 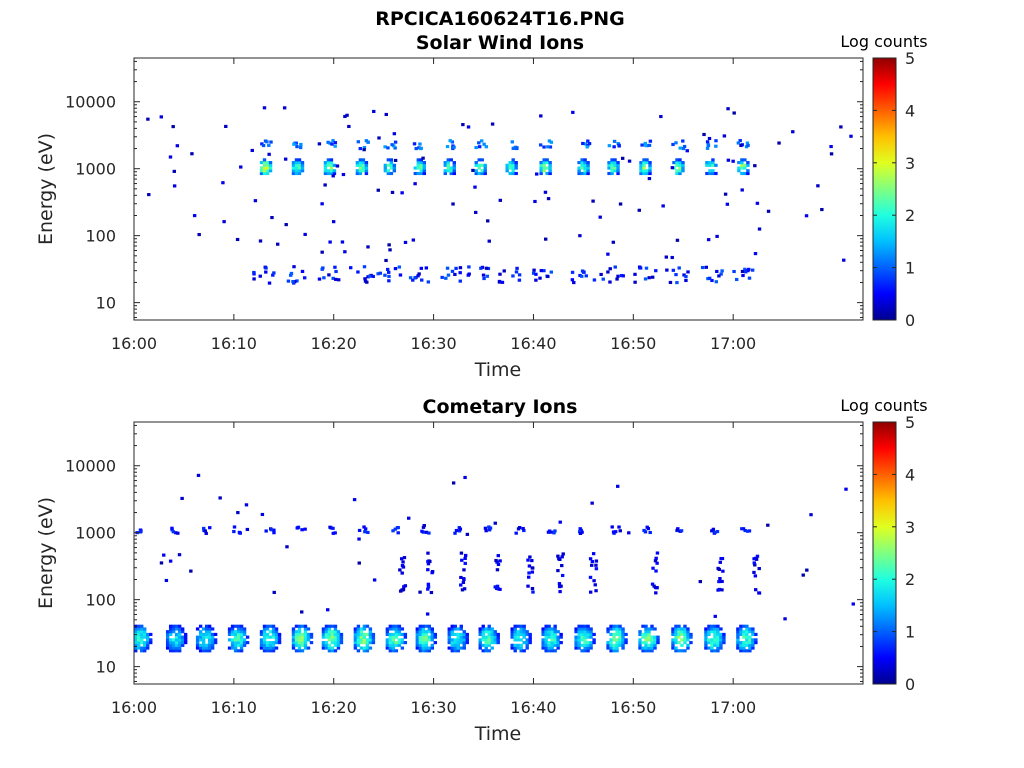 What do you see at coordinates (500, 407) in the screenshot?
I see `panel-title: Cometary Ions` at bounding box center [500, 407].